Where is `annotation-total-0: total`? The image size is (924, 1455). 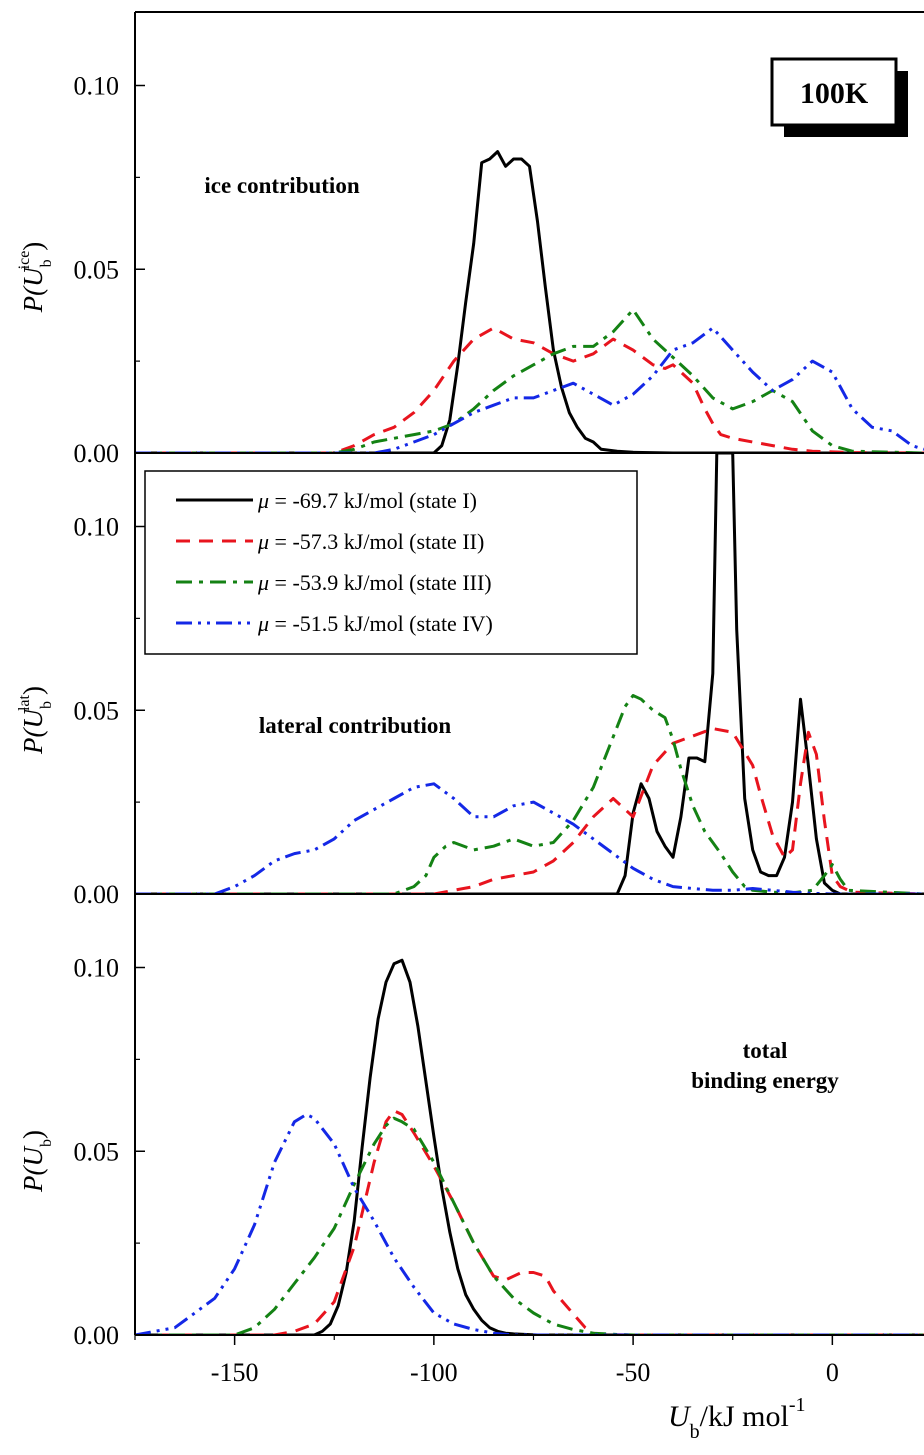
annotation-total-0: total is located at coordinates (765, 1050).